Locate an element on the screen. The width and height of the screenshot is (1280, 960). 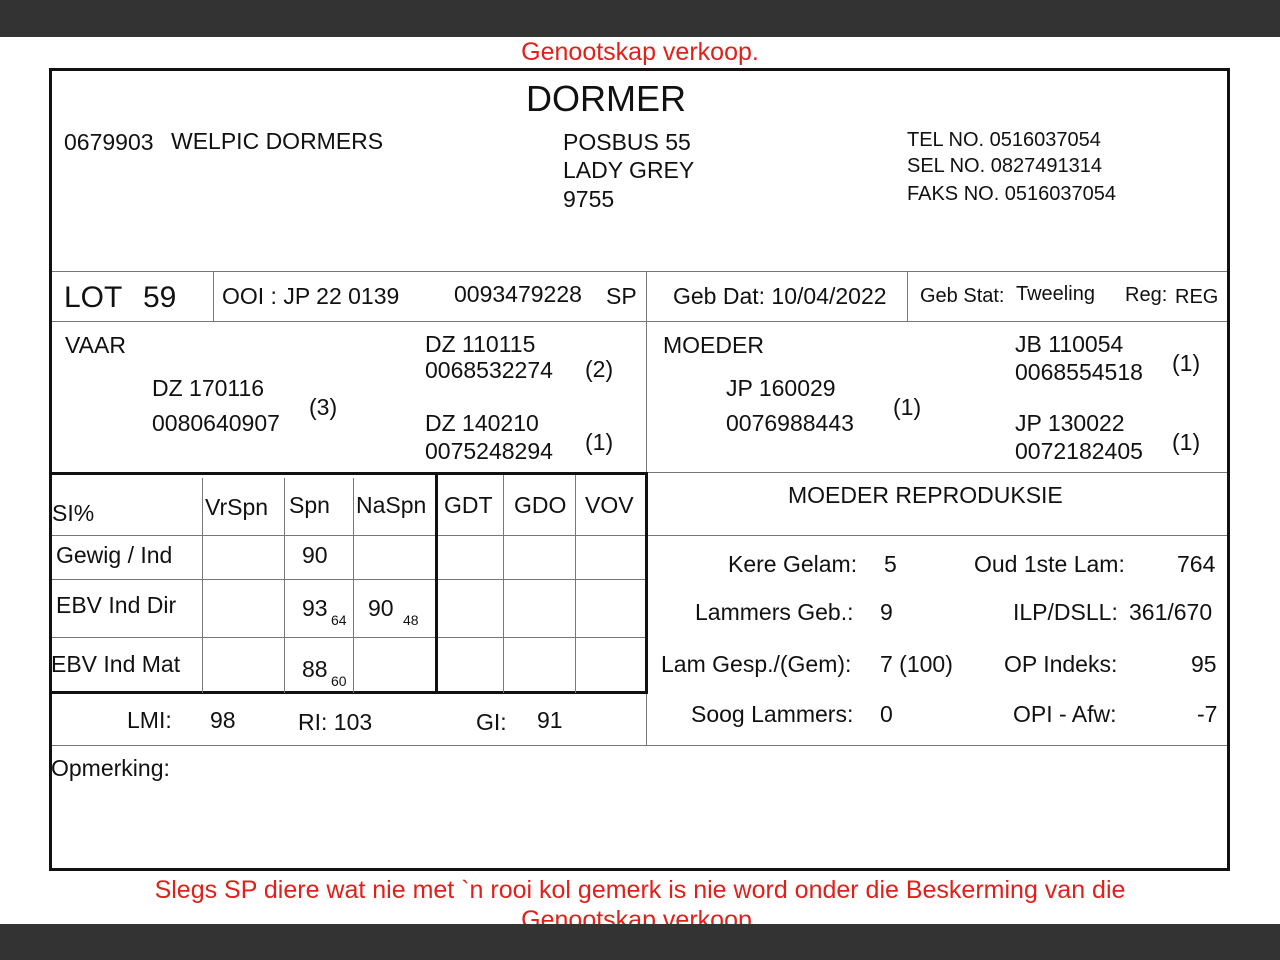
ooi-id: OOI : JP 22 0139 is located at coordinates (311, 296).